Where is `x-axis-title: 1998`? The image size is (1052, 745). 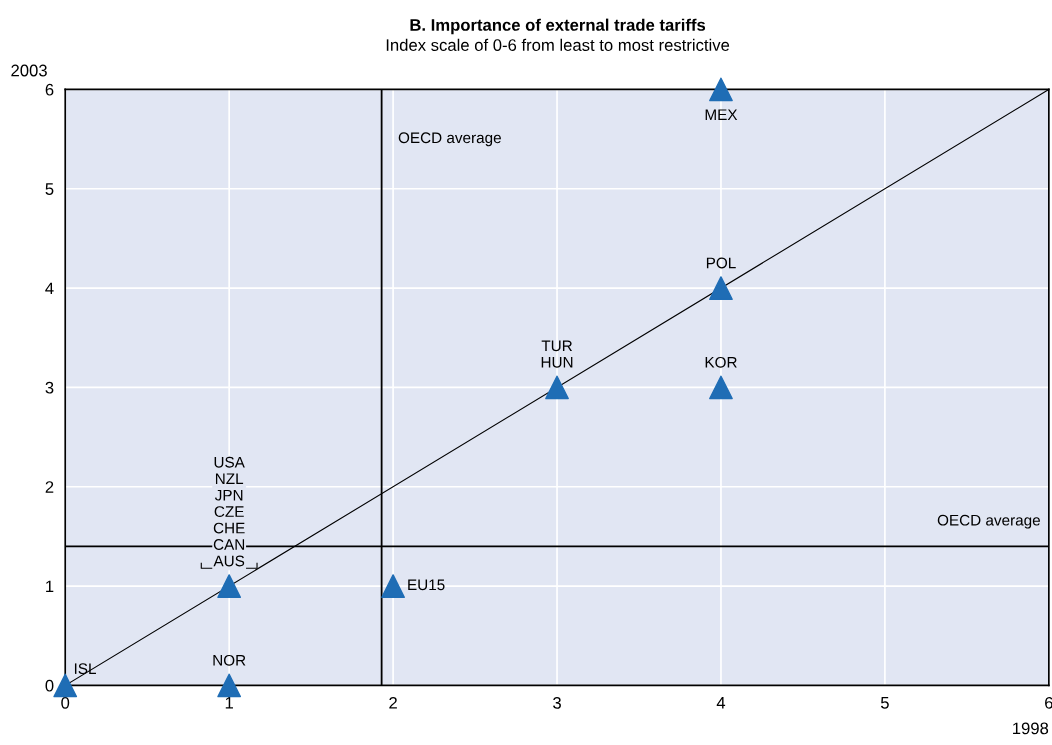
x-axis-title: 1998 is located at coordinates (1031, 728).